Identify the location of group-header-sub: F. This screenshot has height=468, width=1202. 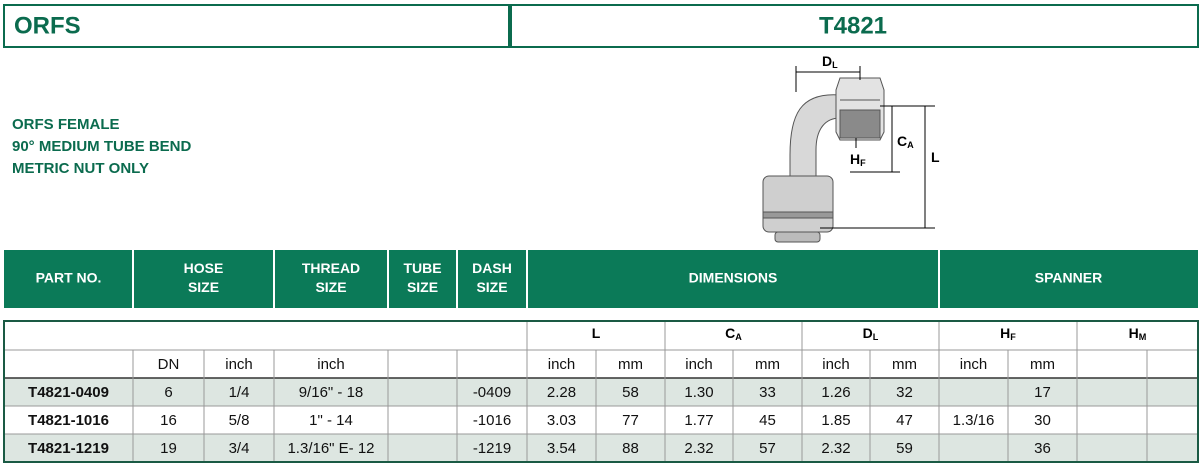
(1013, 338).